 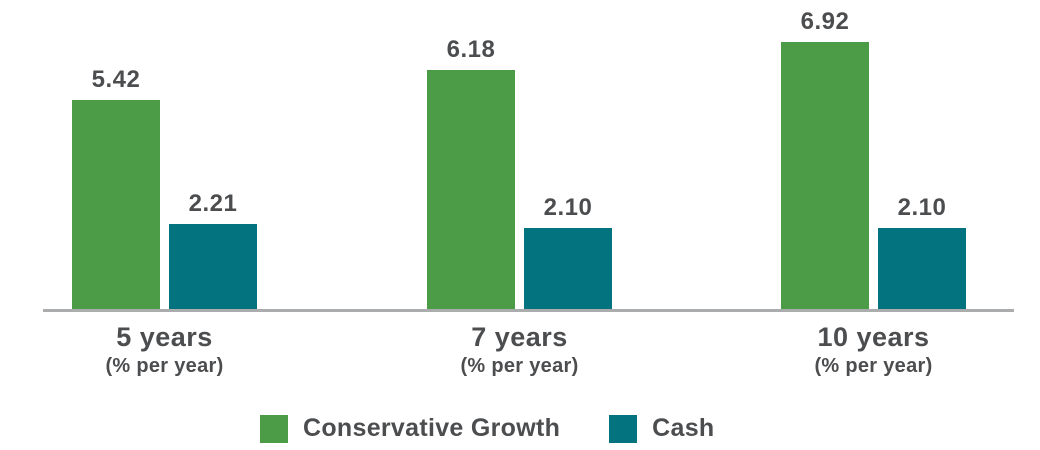 I want to click on value-label: 6.92, so click(x=825, y=21).